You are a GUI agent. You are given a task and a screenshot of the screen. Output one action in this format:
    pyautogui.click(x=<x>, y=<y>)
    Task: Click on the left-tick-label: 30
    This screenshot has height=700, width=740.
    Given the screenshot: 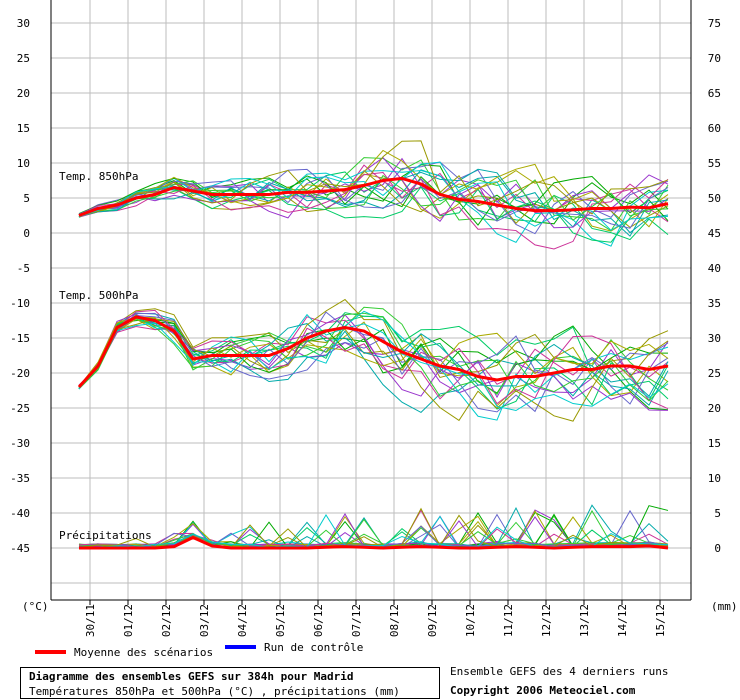 What is the action you would take?
    pyautogui.click(x=23, y=23)
    